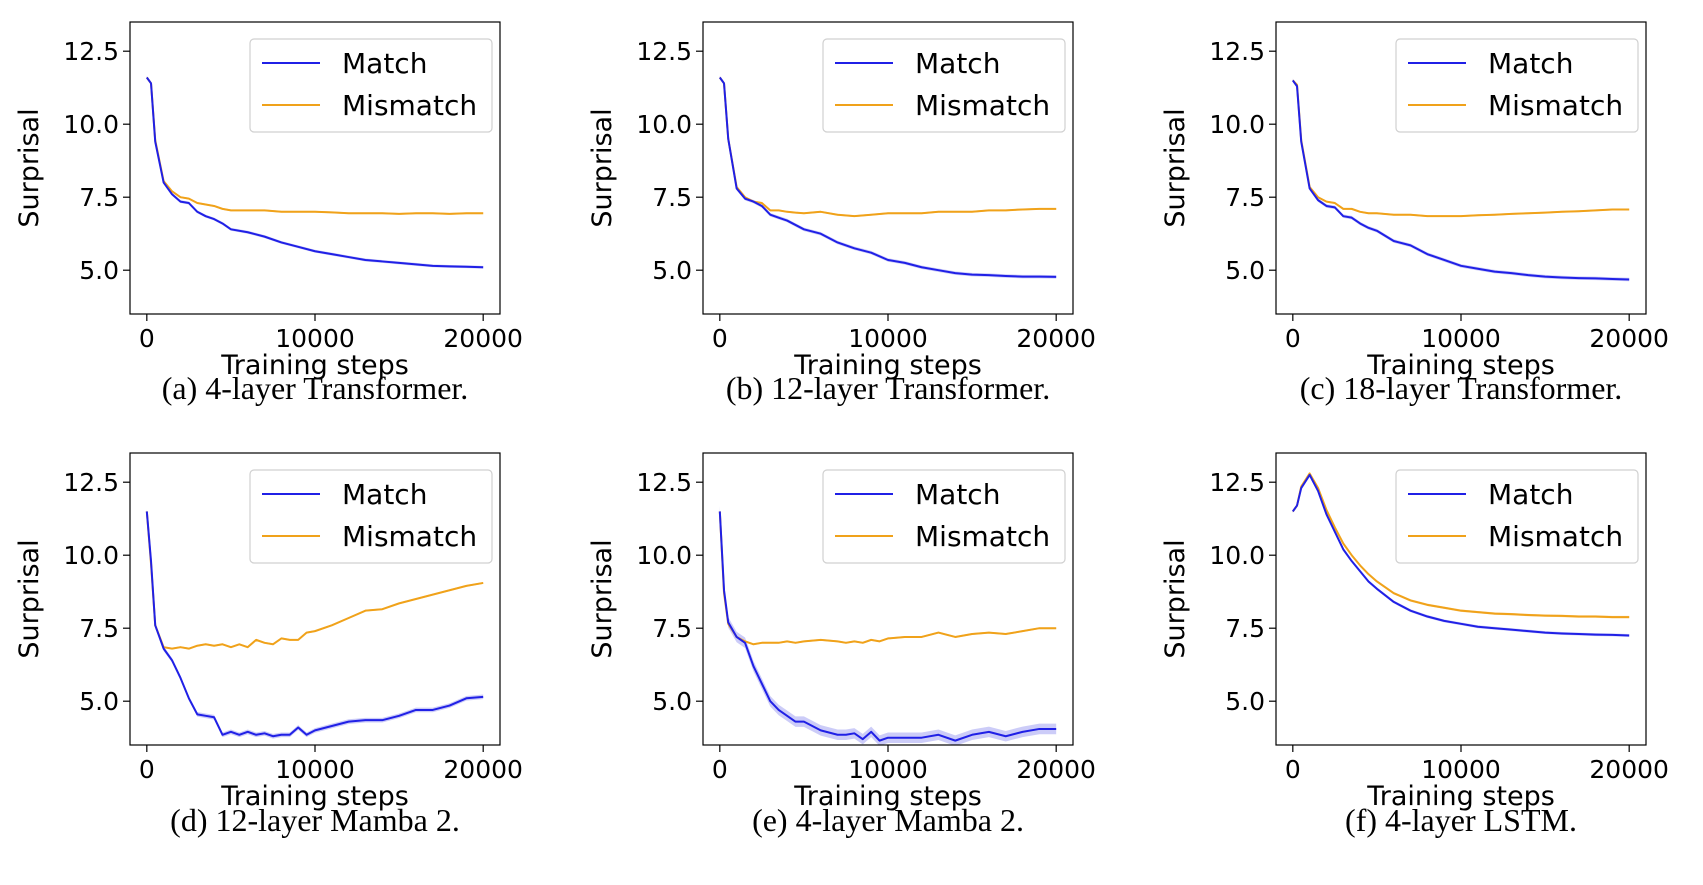  What do you see at coordinates (1461, 388) in the screenshot?
I see `panel-caption: (c) 18-layer Transformer.` at bounding box center [1461, 388].